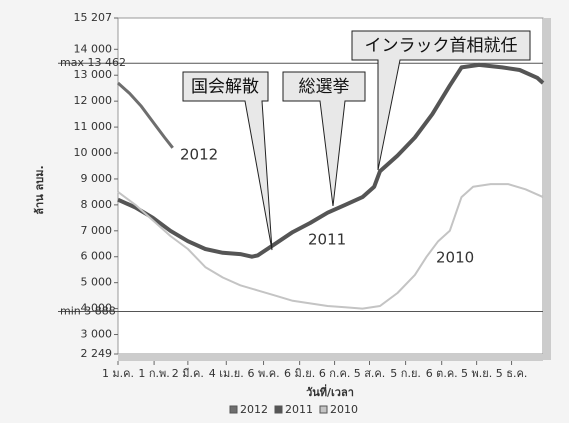 Image resolution: width=569 pixels, height=423 pixels. I want to click on legend-label: 2010, so click(344, 409).